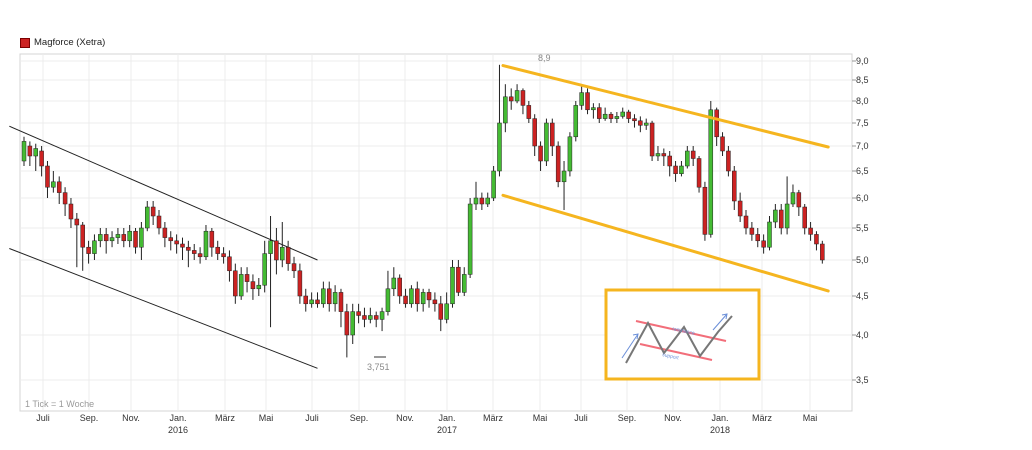 The height and width of the screenshot is (450, 1032). I want to click on low-annotation: 3,751, so click(378, 367).